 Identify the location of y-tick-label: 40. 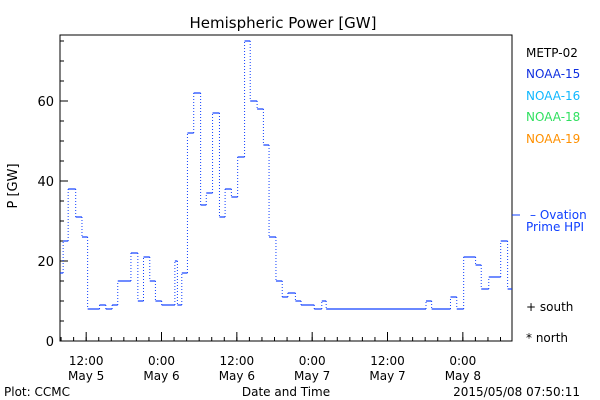
(45, 182).